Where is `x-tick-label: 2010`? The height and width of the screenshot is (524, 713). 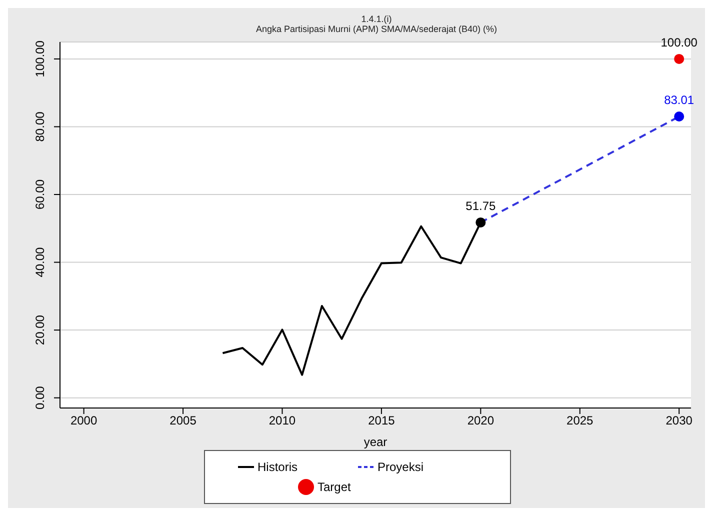
x-tick-label: 2010 is located at coordinates (282, 421).